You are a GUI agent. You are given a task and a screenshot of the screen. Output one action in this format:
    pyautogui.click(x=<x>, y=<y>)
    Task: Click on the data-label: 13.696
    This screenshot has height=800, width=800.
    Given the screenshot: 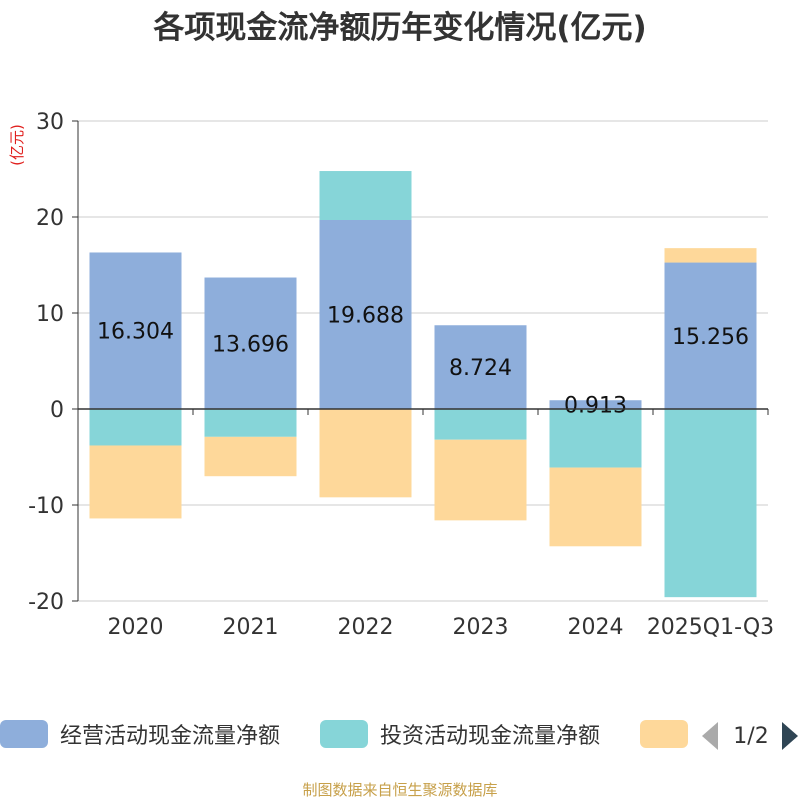 What is the action you would take?
    pyautogui.click(x=250, y=344)
    